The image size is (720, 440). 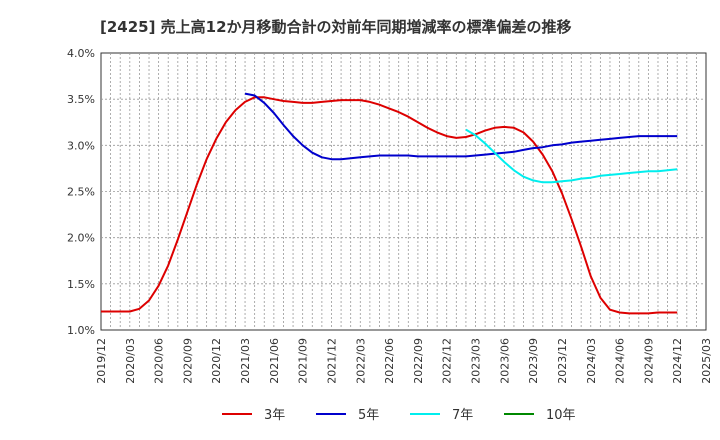 I want to click on chart-title: [2425] 売上高12か月移動合計の対前年同期増減率の標準偏差の推移, so click(x=336, y=27).